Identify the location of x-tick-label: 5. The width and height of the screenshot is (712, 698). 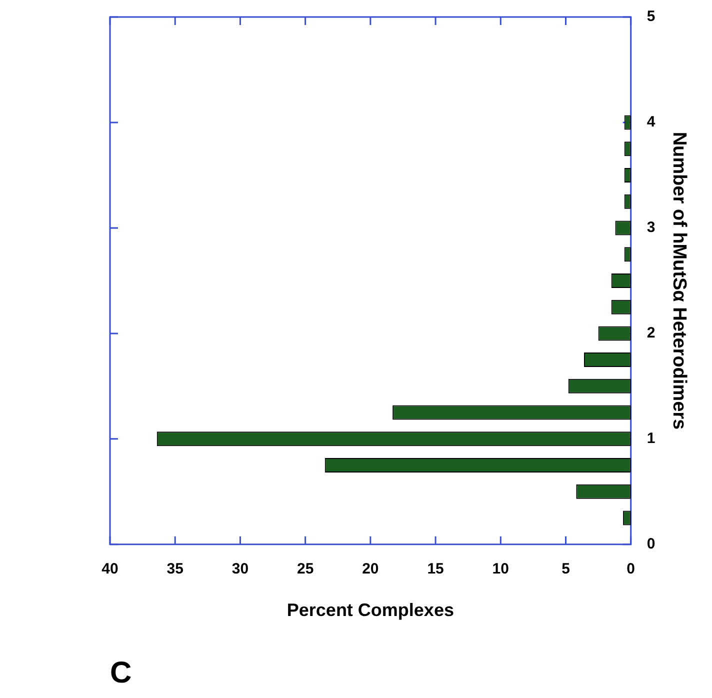
(566, 569).